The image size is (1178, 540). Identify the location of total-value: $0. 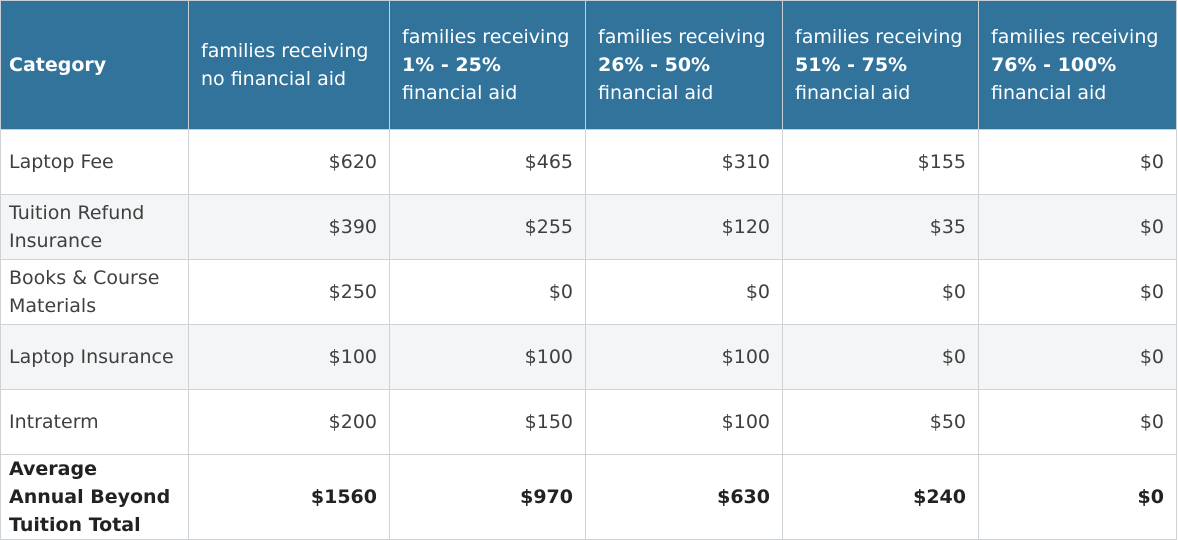
(1077, 497).